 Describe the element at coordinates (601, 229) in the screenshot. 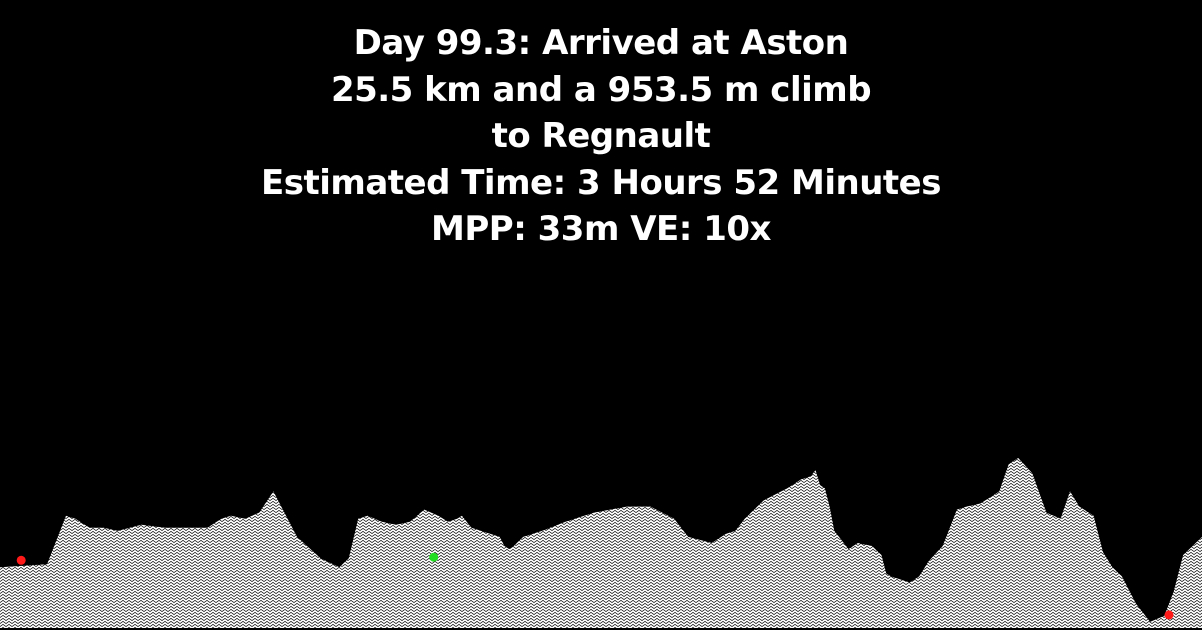

I see `title-line-5: MPP: 33m VE: 10x` at that location.